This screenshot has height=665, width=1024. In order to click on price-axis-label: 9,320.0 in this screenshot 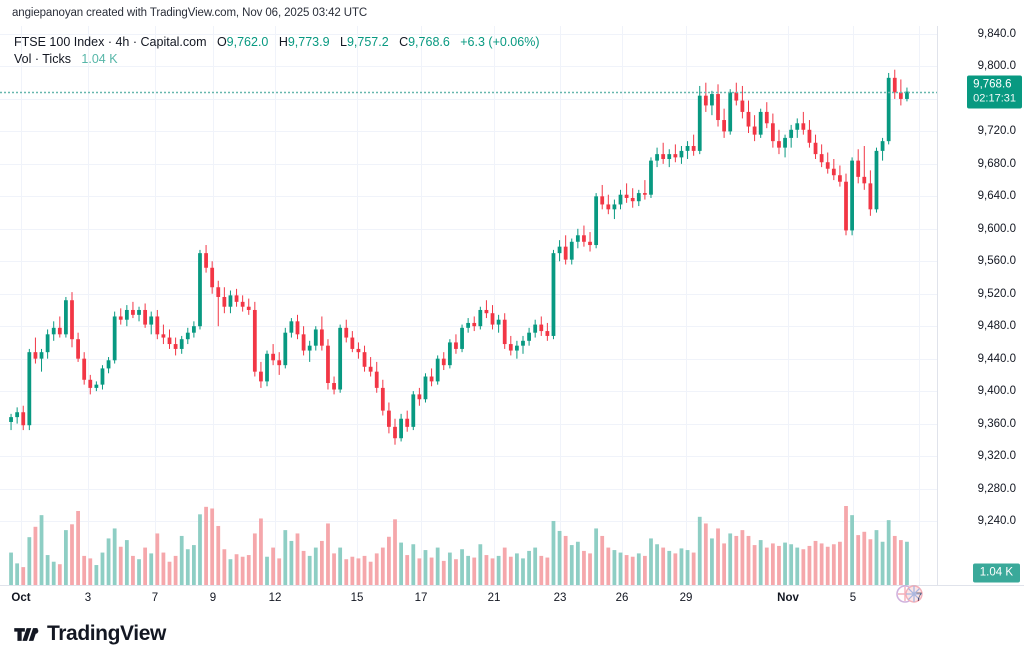, I will do `click(996, 456)`.